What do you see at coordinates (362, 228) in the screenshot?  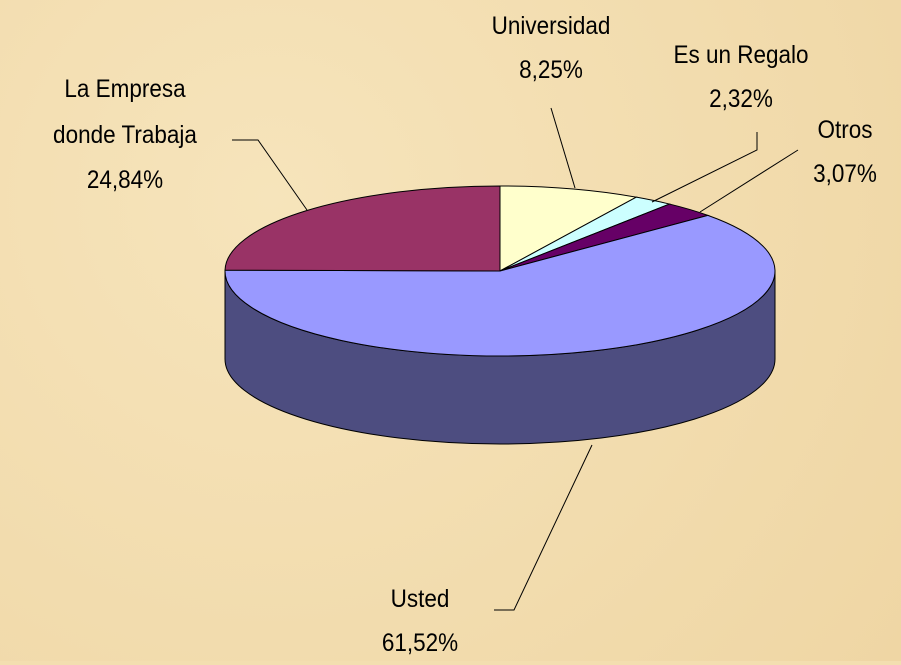 I see `slice` at bounding box center [362, 228].